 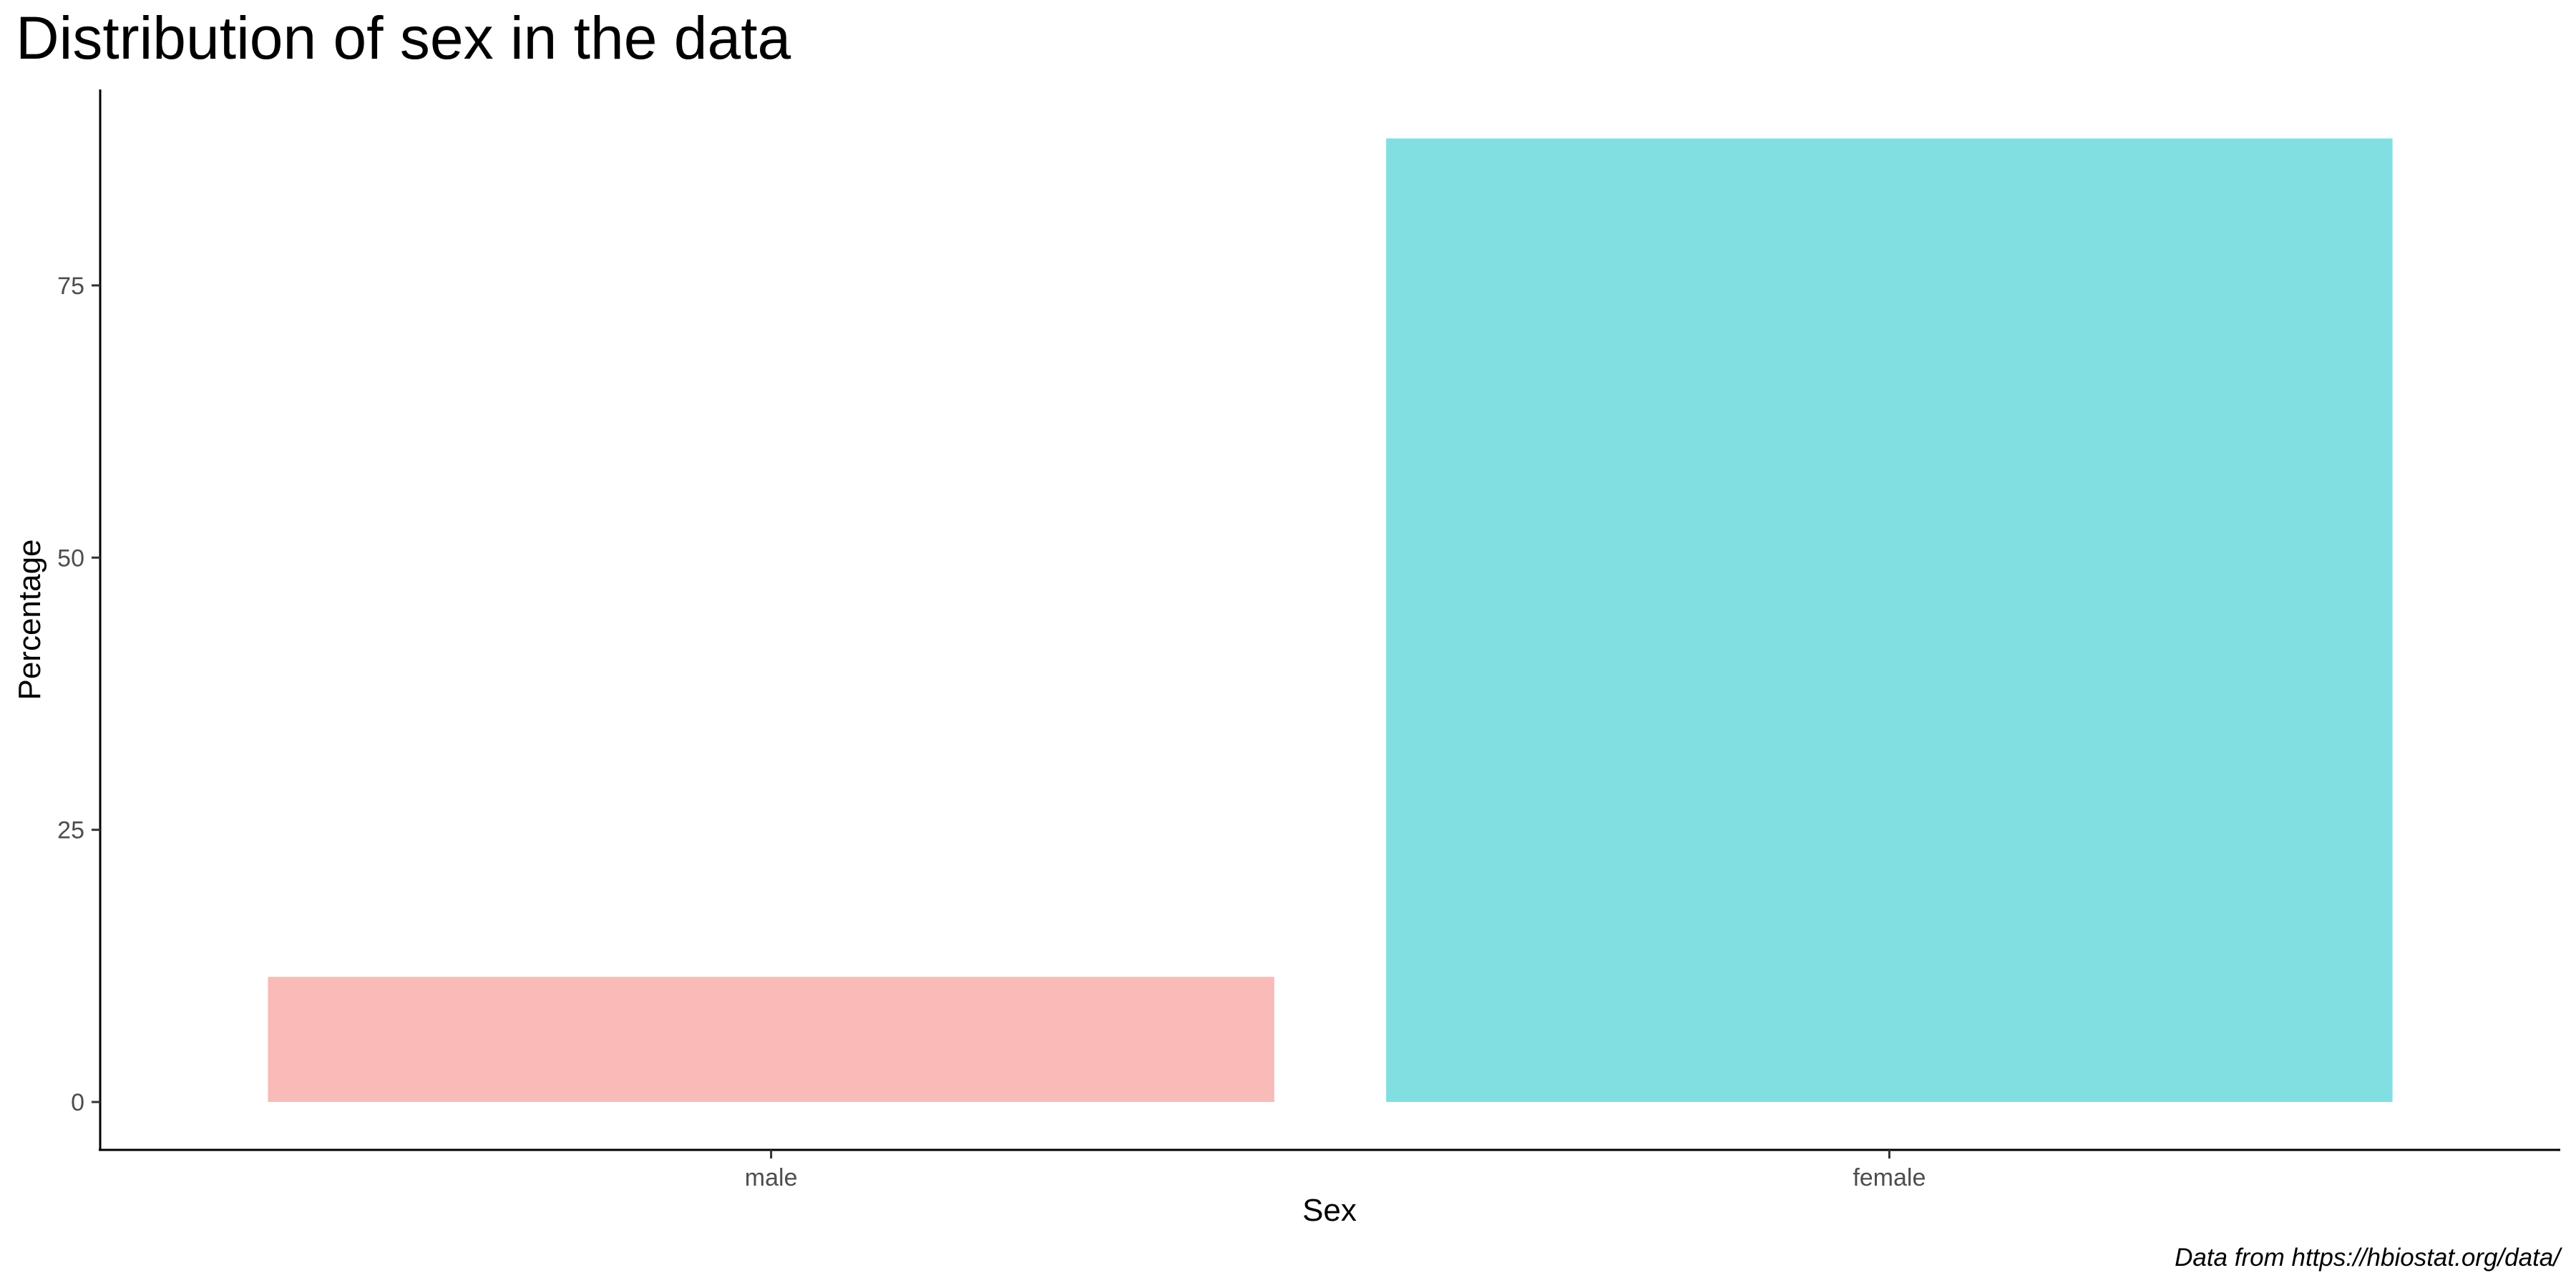 What do you see at coordinates (70, 830) in the screenshot?
I see `y-tick-label: 25` at bounding box center [70, 830].